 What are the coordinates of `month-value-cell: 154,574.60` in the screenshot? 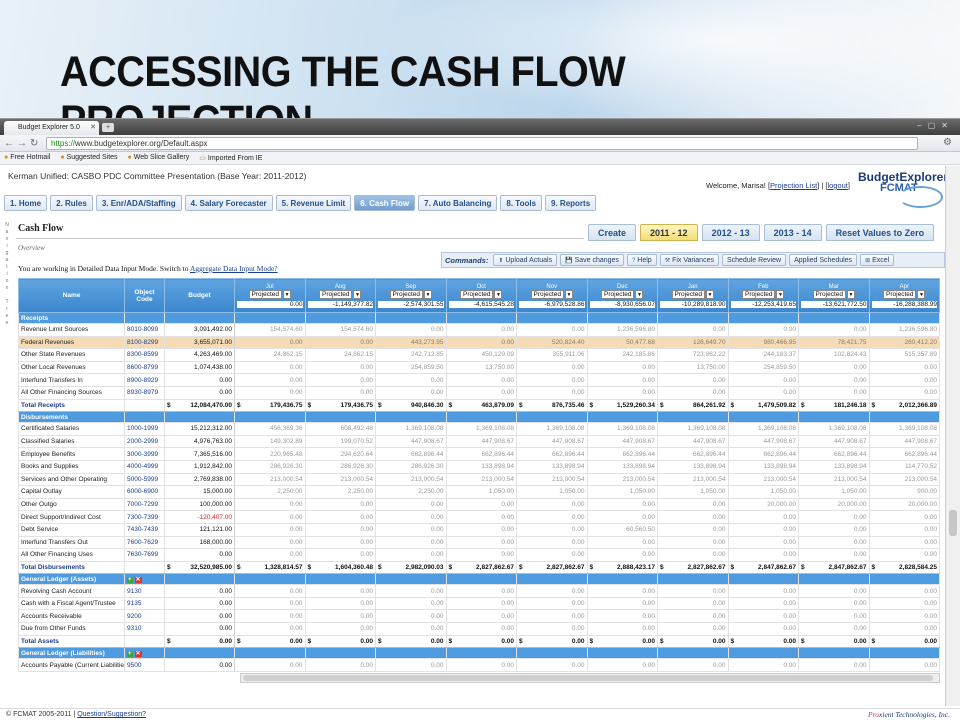 It's located at (340, 330).